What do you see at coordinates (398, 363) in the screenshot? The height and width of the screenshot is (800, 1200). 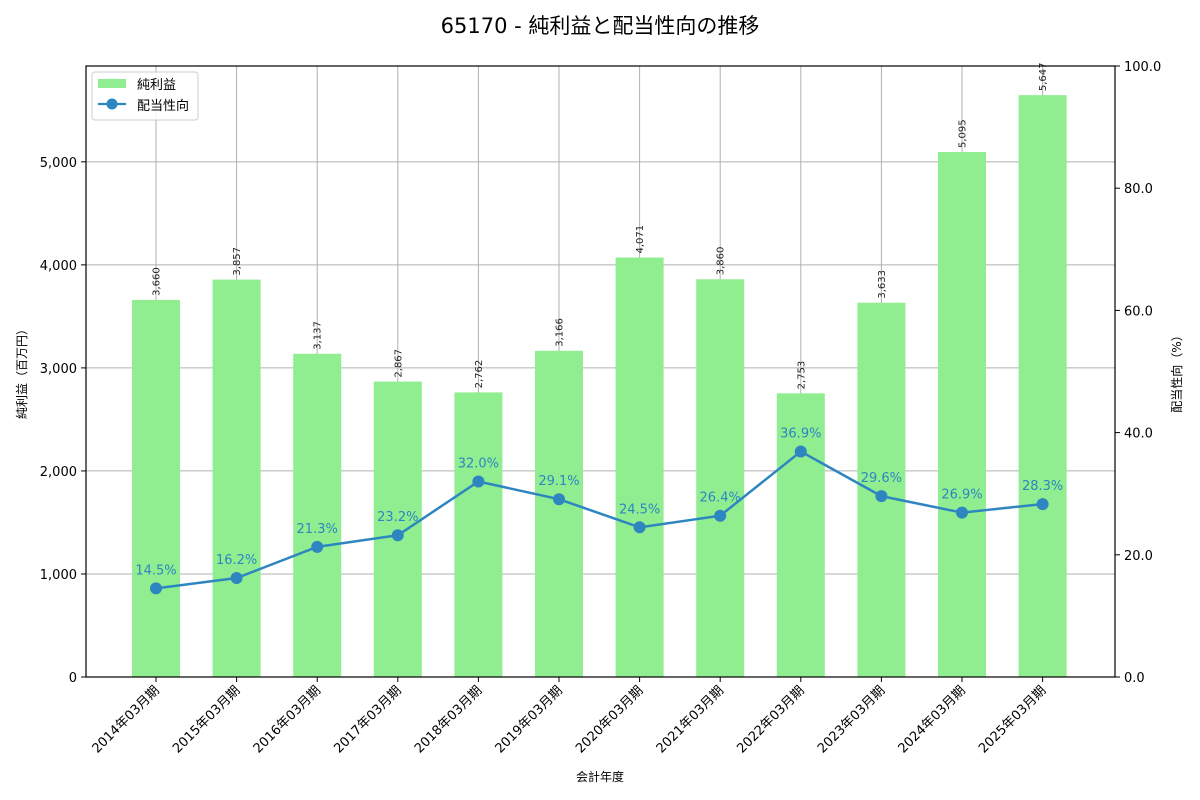 I see `bar-value-label: 2,867` at bounding box center [398, 363].